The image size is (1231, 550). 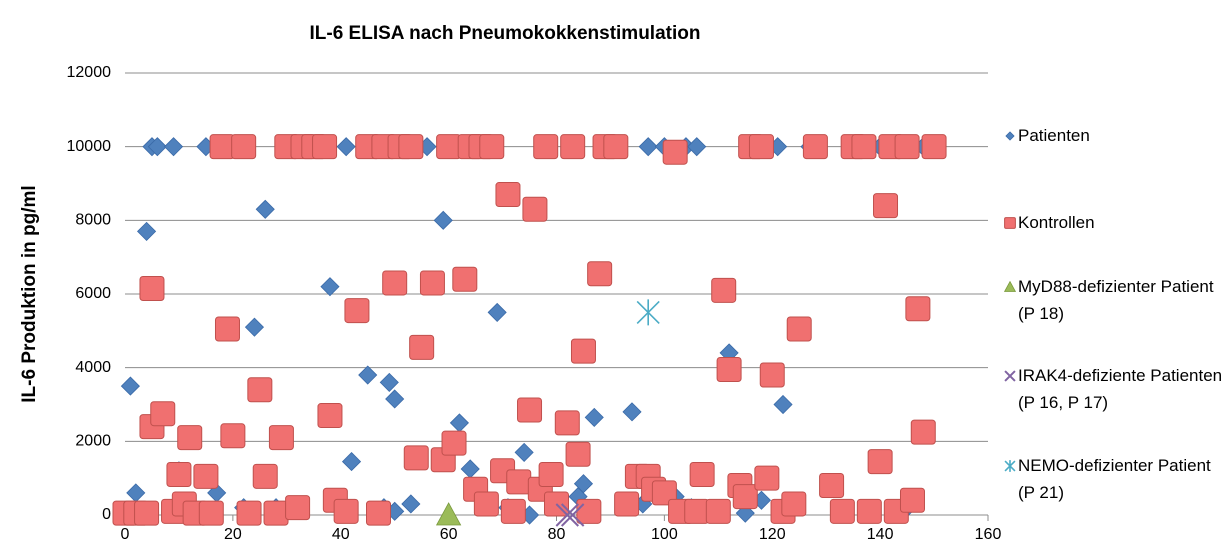 I want to click on legend-entry: Kontrollen, so click(x=1116, y=222).